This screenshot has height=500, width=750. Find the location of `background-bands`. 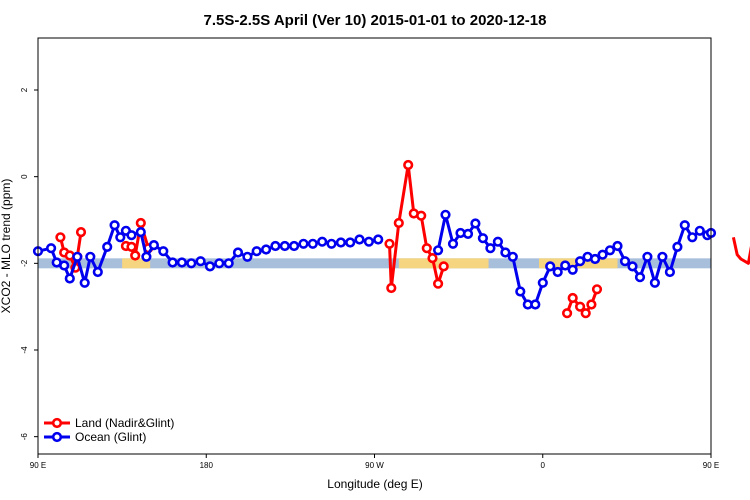

background-bands is located at coordinates (374, 263).